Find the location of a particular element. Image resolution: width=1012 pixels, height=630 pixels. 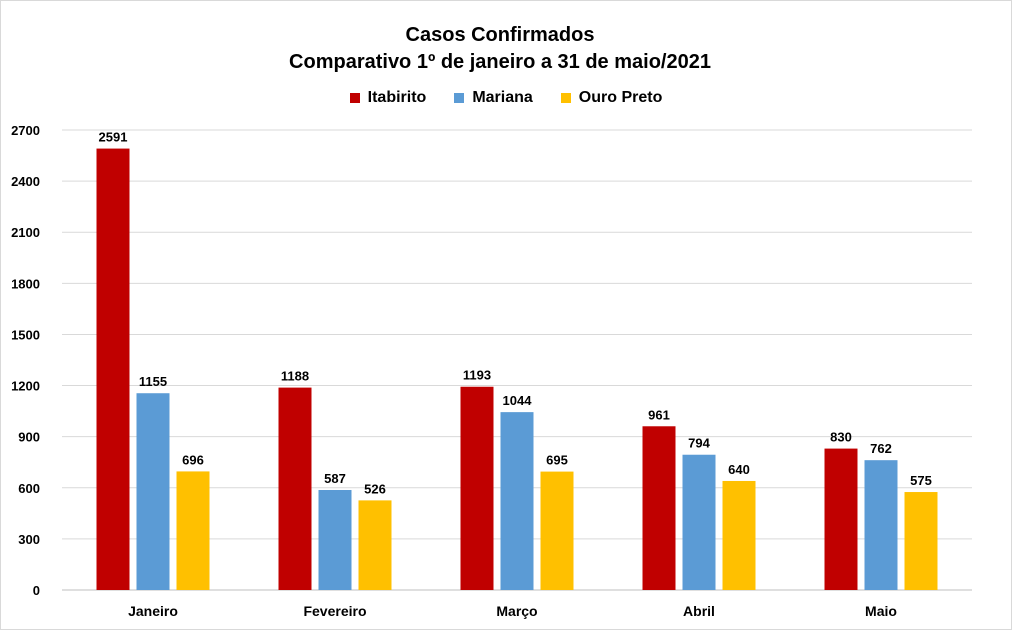

y-tick-label: 300 is located at coordinates (29, 539).